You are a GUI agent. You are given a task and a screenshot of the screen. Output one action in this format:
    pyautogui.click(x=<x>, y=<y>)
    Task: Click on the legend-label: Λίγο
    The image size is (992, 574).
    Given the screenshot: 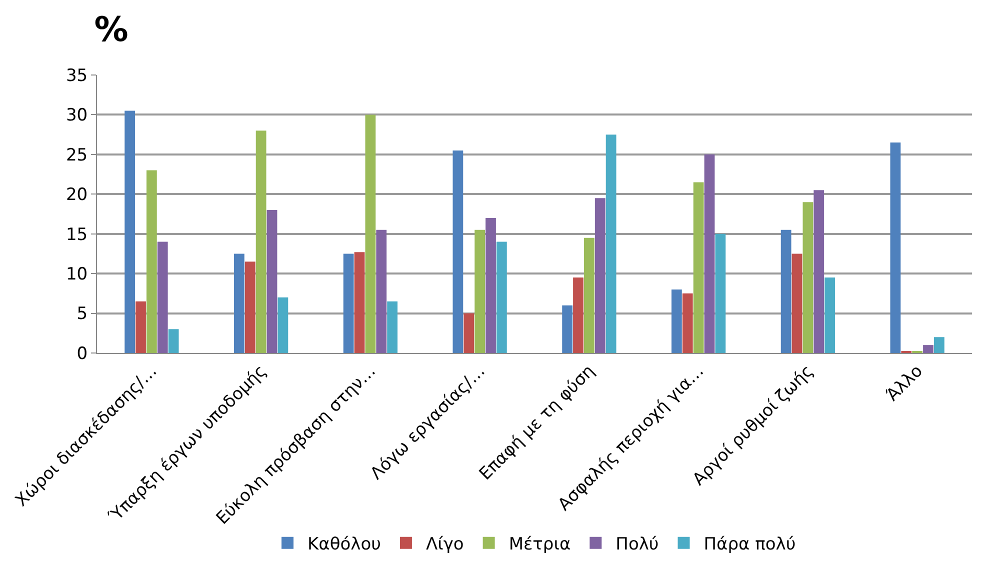 What is the action you would take?
    pyautogui.click(x=445, y=544)
    